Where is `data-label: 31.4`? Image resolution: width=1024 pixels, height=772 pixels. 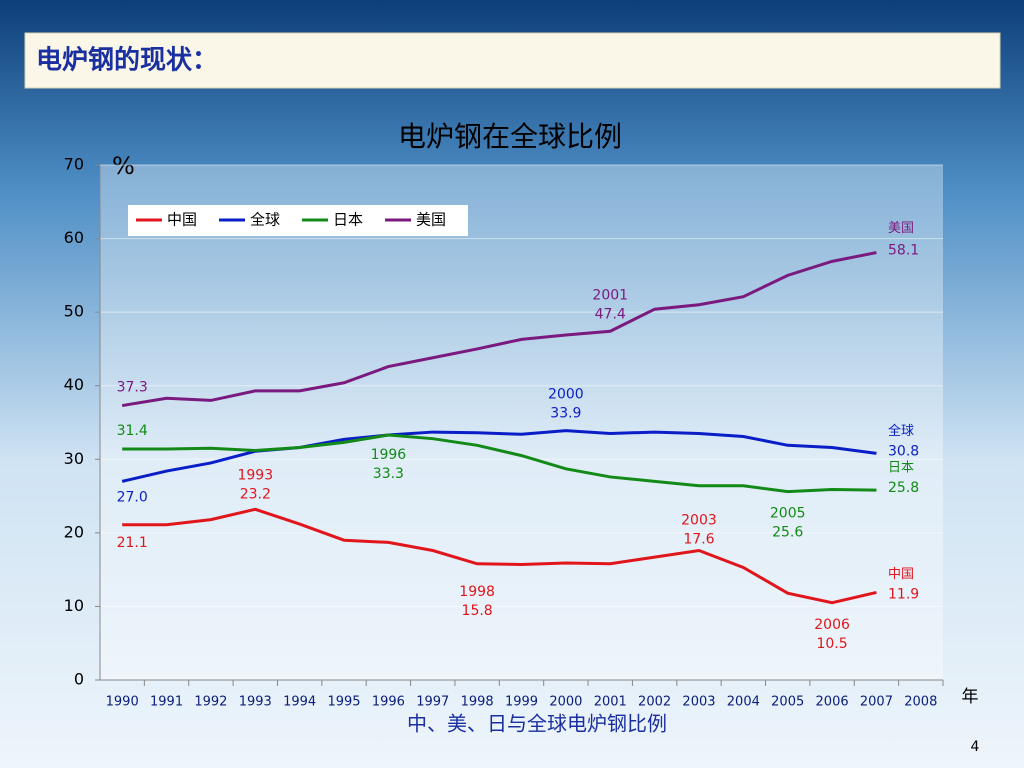 data-label: 31.4 is located at coordinates (132, 431).